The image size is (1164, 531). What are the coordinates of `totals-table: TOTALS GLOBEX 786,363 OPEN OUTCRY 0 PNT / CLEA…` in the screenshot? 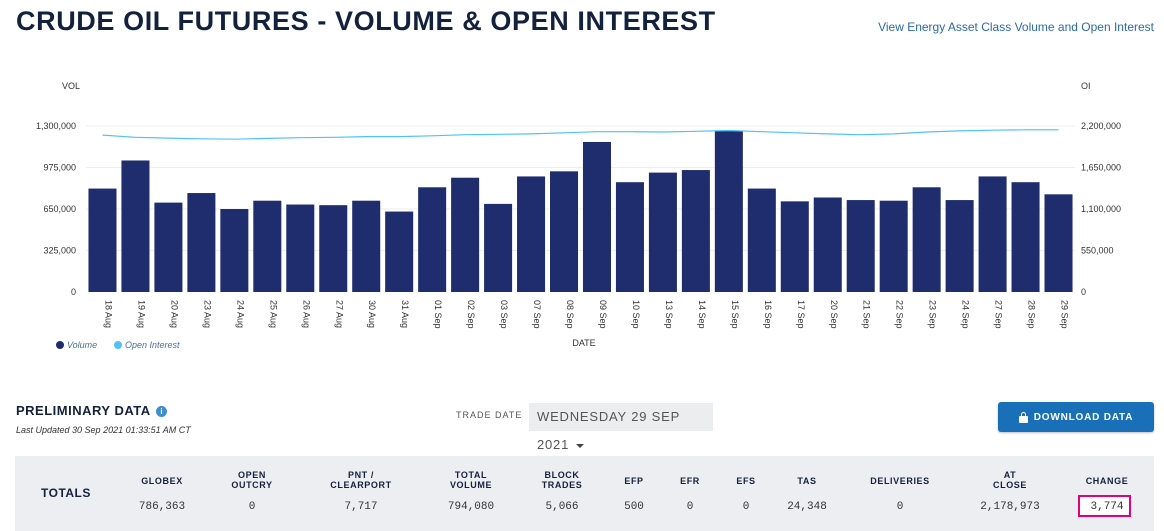 It's located at (584, 493).